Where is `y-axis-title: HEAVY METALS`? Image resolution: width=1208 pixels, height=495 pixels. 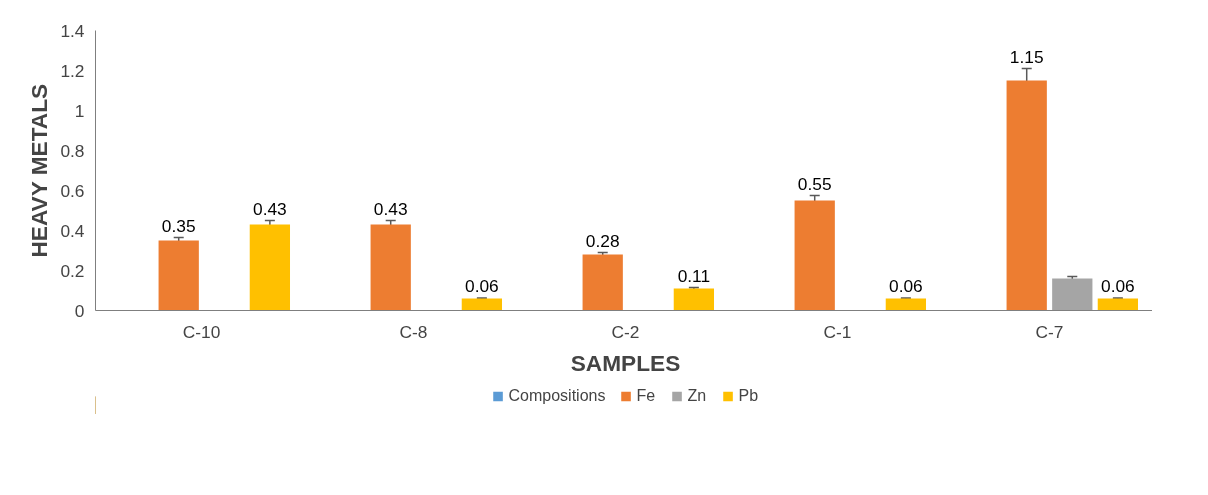 y-axis-title: HEAVY METALS is located at coordinates (39, 170).